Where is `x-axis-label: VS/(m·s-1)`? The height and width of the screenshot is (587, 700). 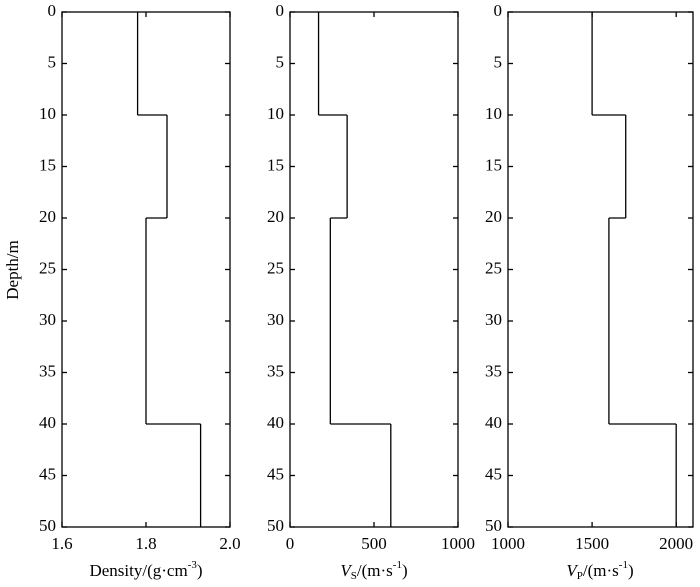 x-axis-label: VS/(m·s-1) is located at coordinates (373, 570).